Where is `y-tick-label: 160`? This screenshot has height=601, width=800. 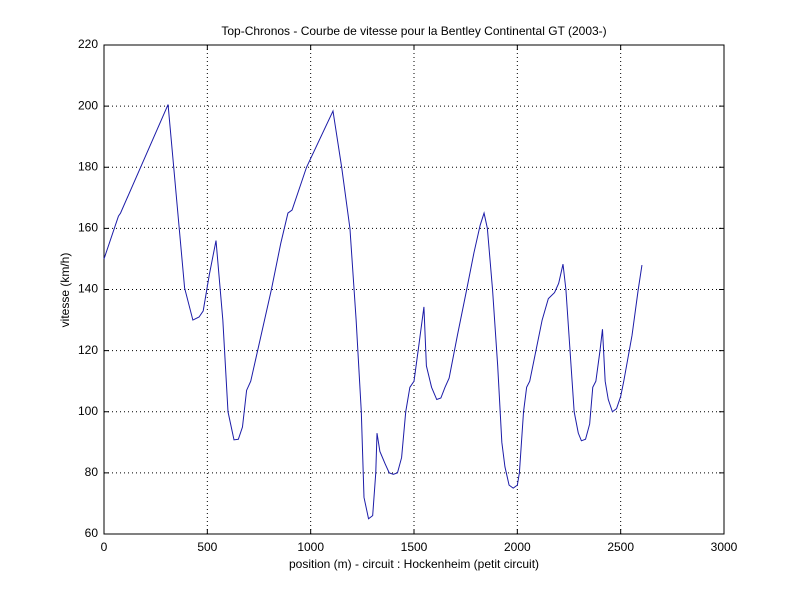 y-tick-label: 160 is located at coordinates (88, 228).